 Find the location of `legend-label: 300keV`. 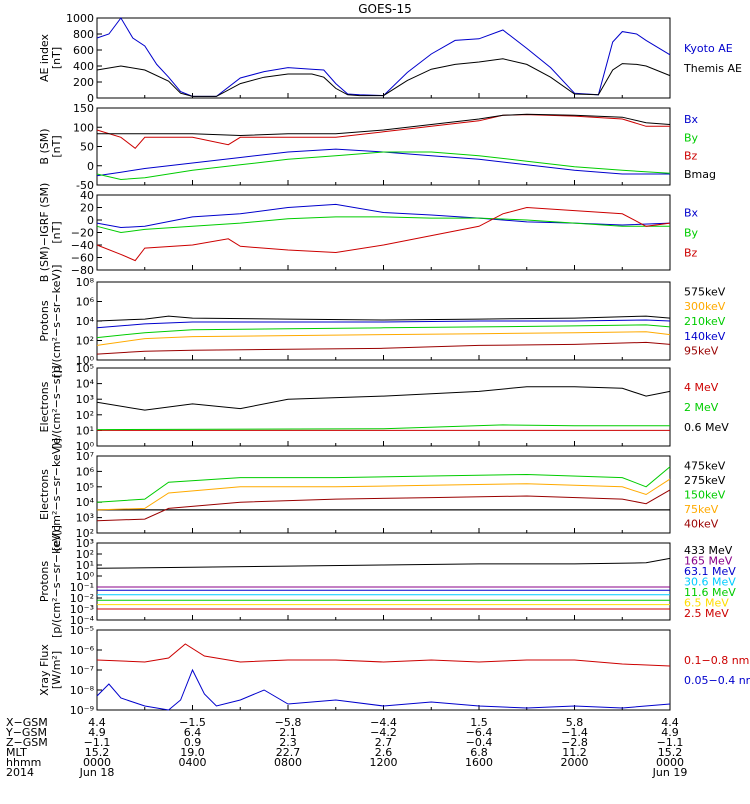

legend-label: 300keV is located at coordinates (705, 306).